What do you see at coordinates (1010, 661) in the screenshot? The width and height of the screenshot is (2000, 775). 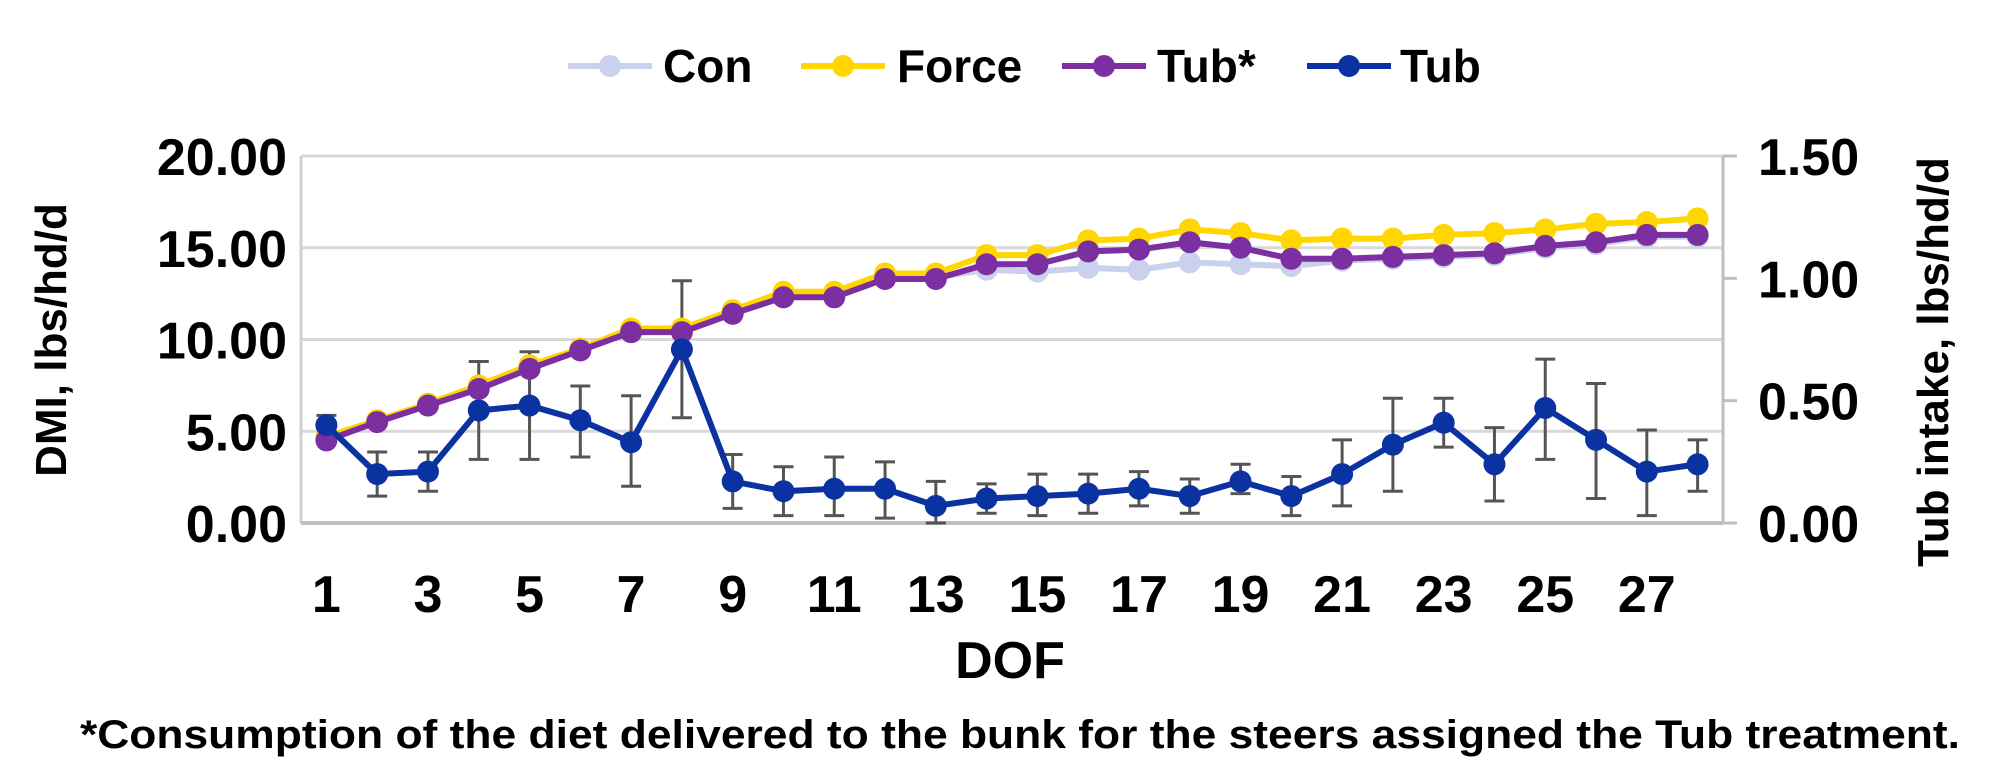 I see `x-axis-title: DOF` at bounding box center [1010, 661].